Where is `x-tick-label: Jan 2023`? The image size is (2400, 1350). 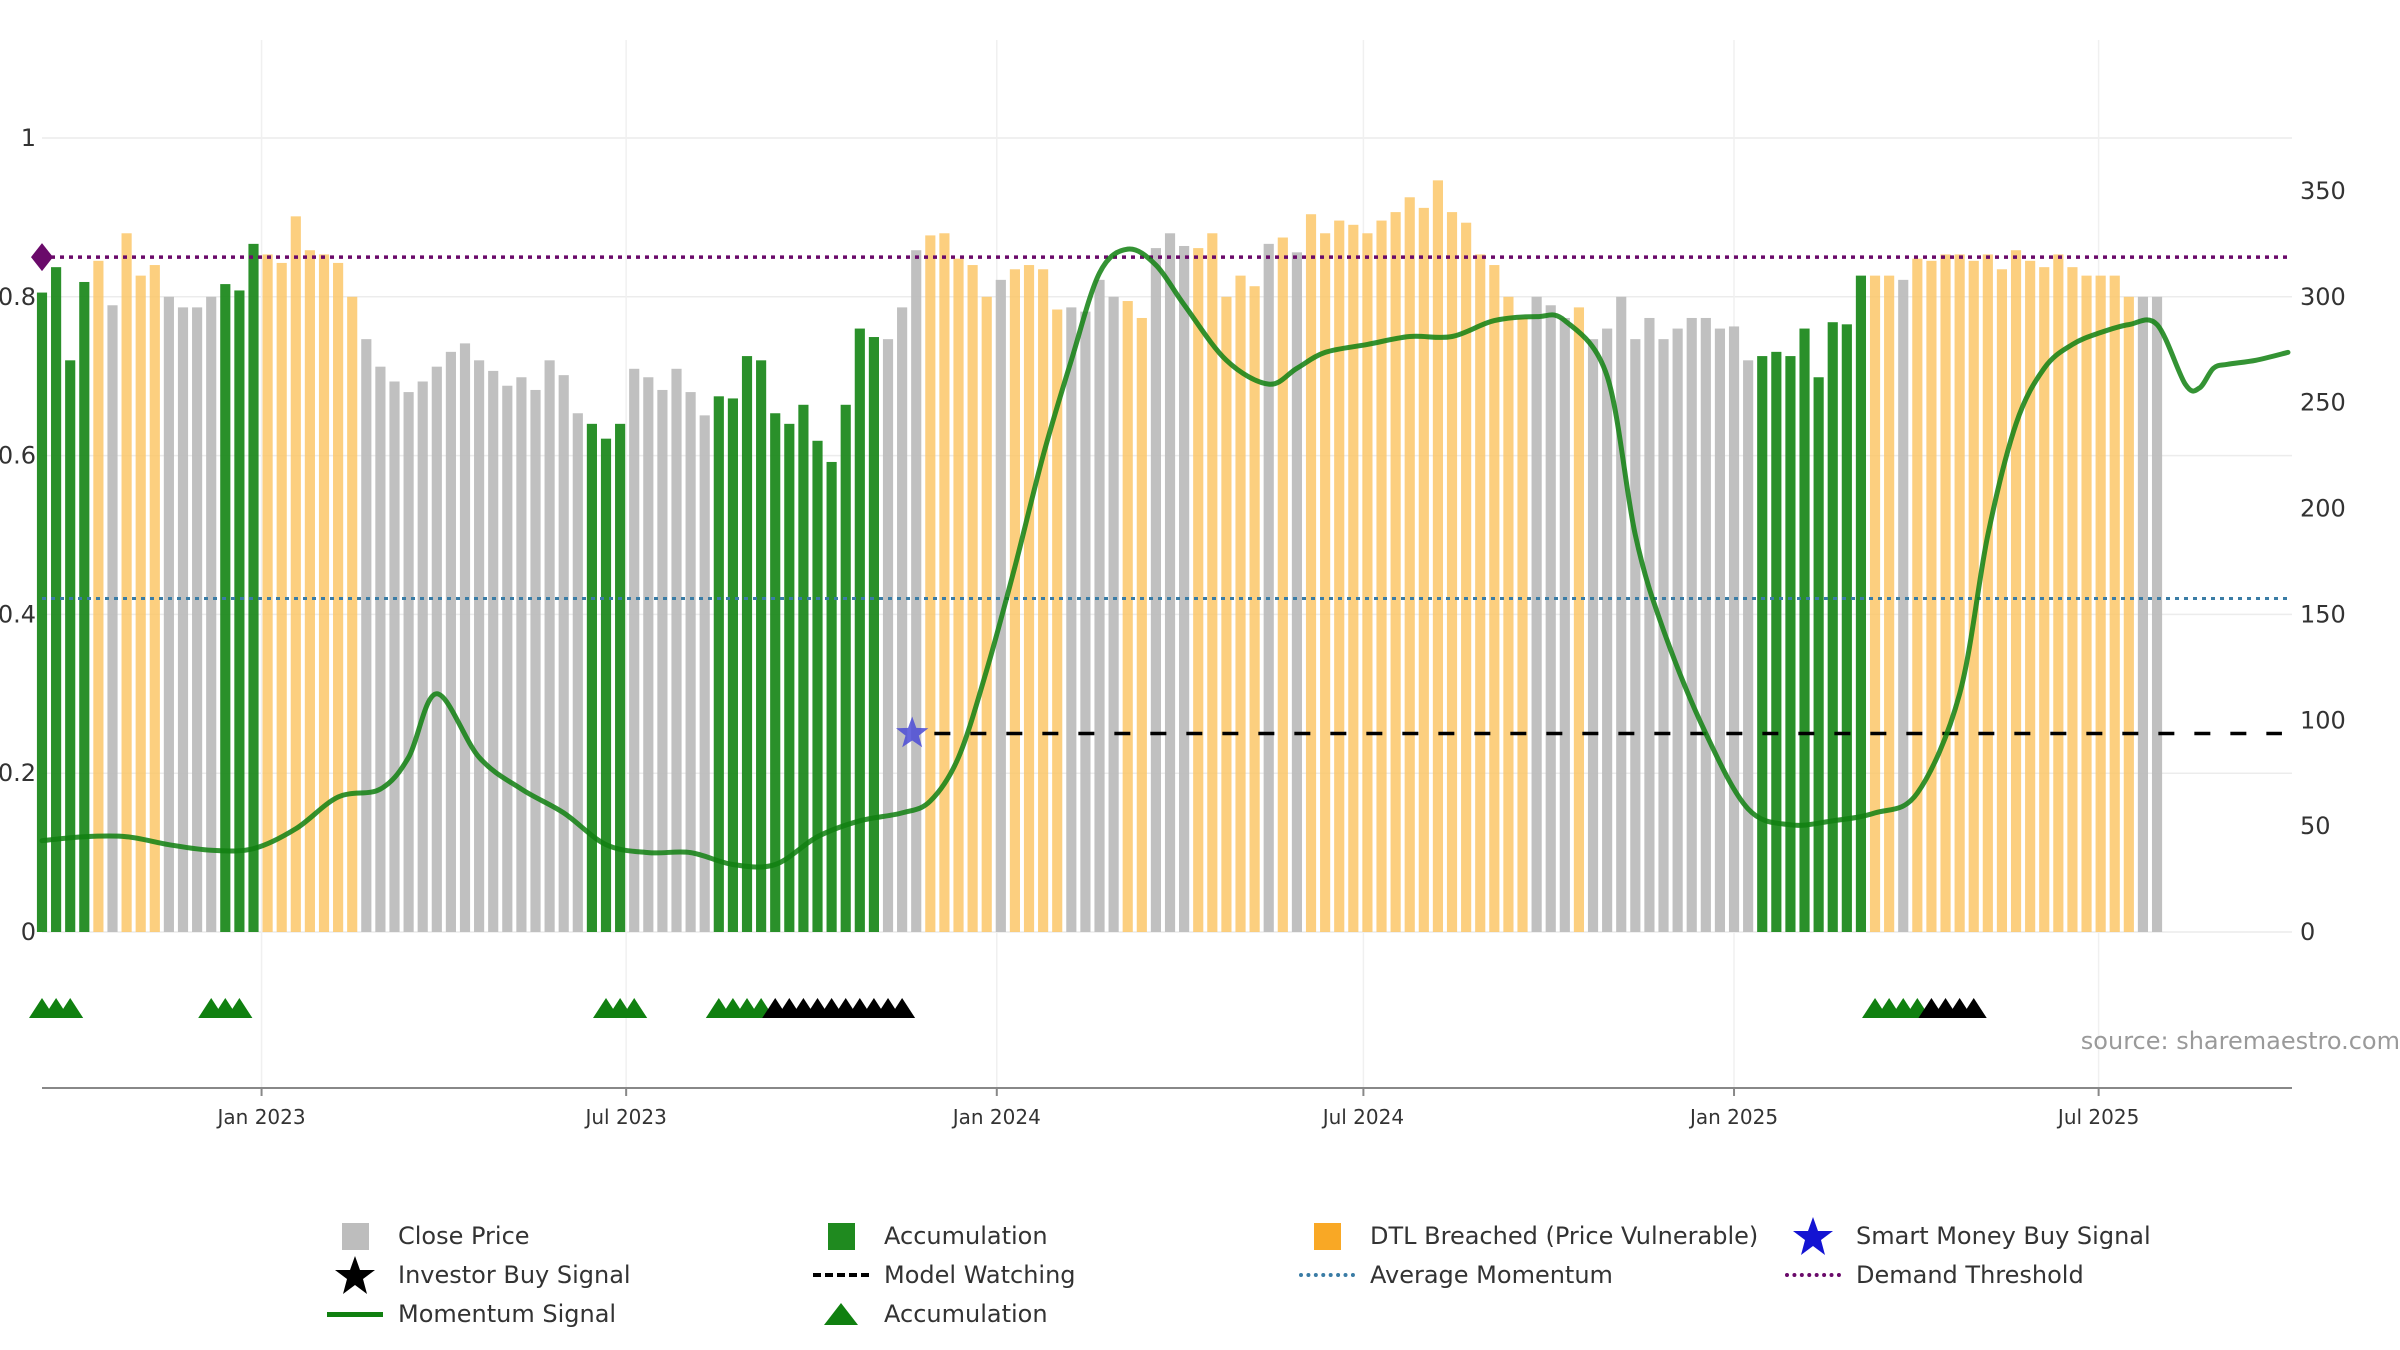
x-tick-label: Jan 2023 is located at coordinates (261, 1117).